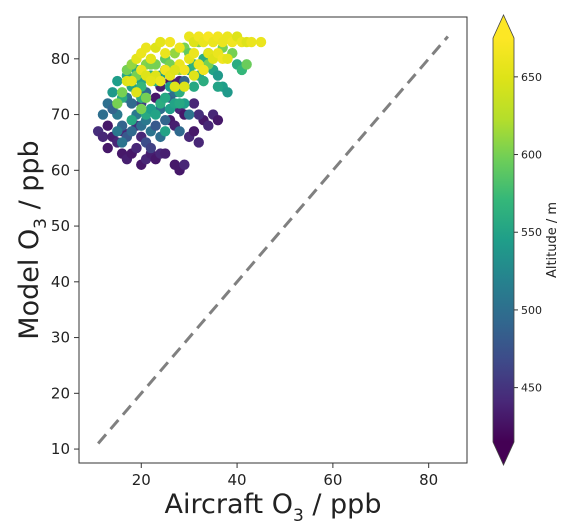  I want to click on y-axis-ticks: 10 20 30 40 50 60 70 80, so click(65, 254).